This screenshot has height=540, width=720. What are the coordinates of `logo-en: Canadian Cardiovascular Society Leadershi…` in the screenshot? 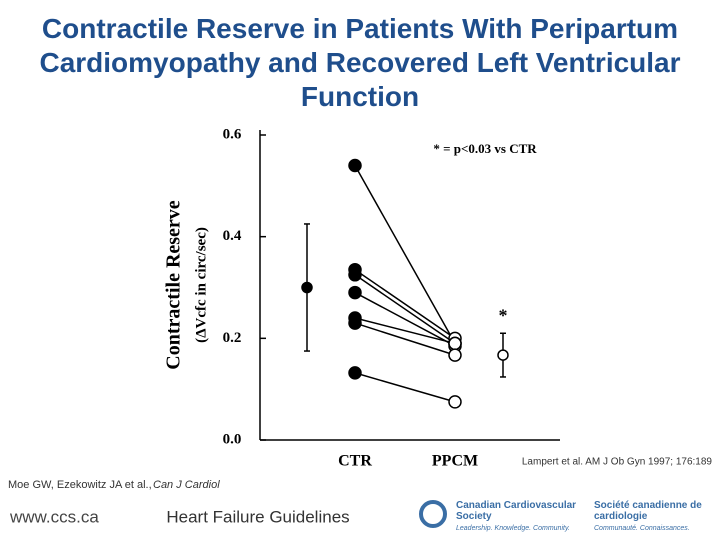 It's located at (521, 517).